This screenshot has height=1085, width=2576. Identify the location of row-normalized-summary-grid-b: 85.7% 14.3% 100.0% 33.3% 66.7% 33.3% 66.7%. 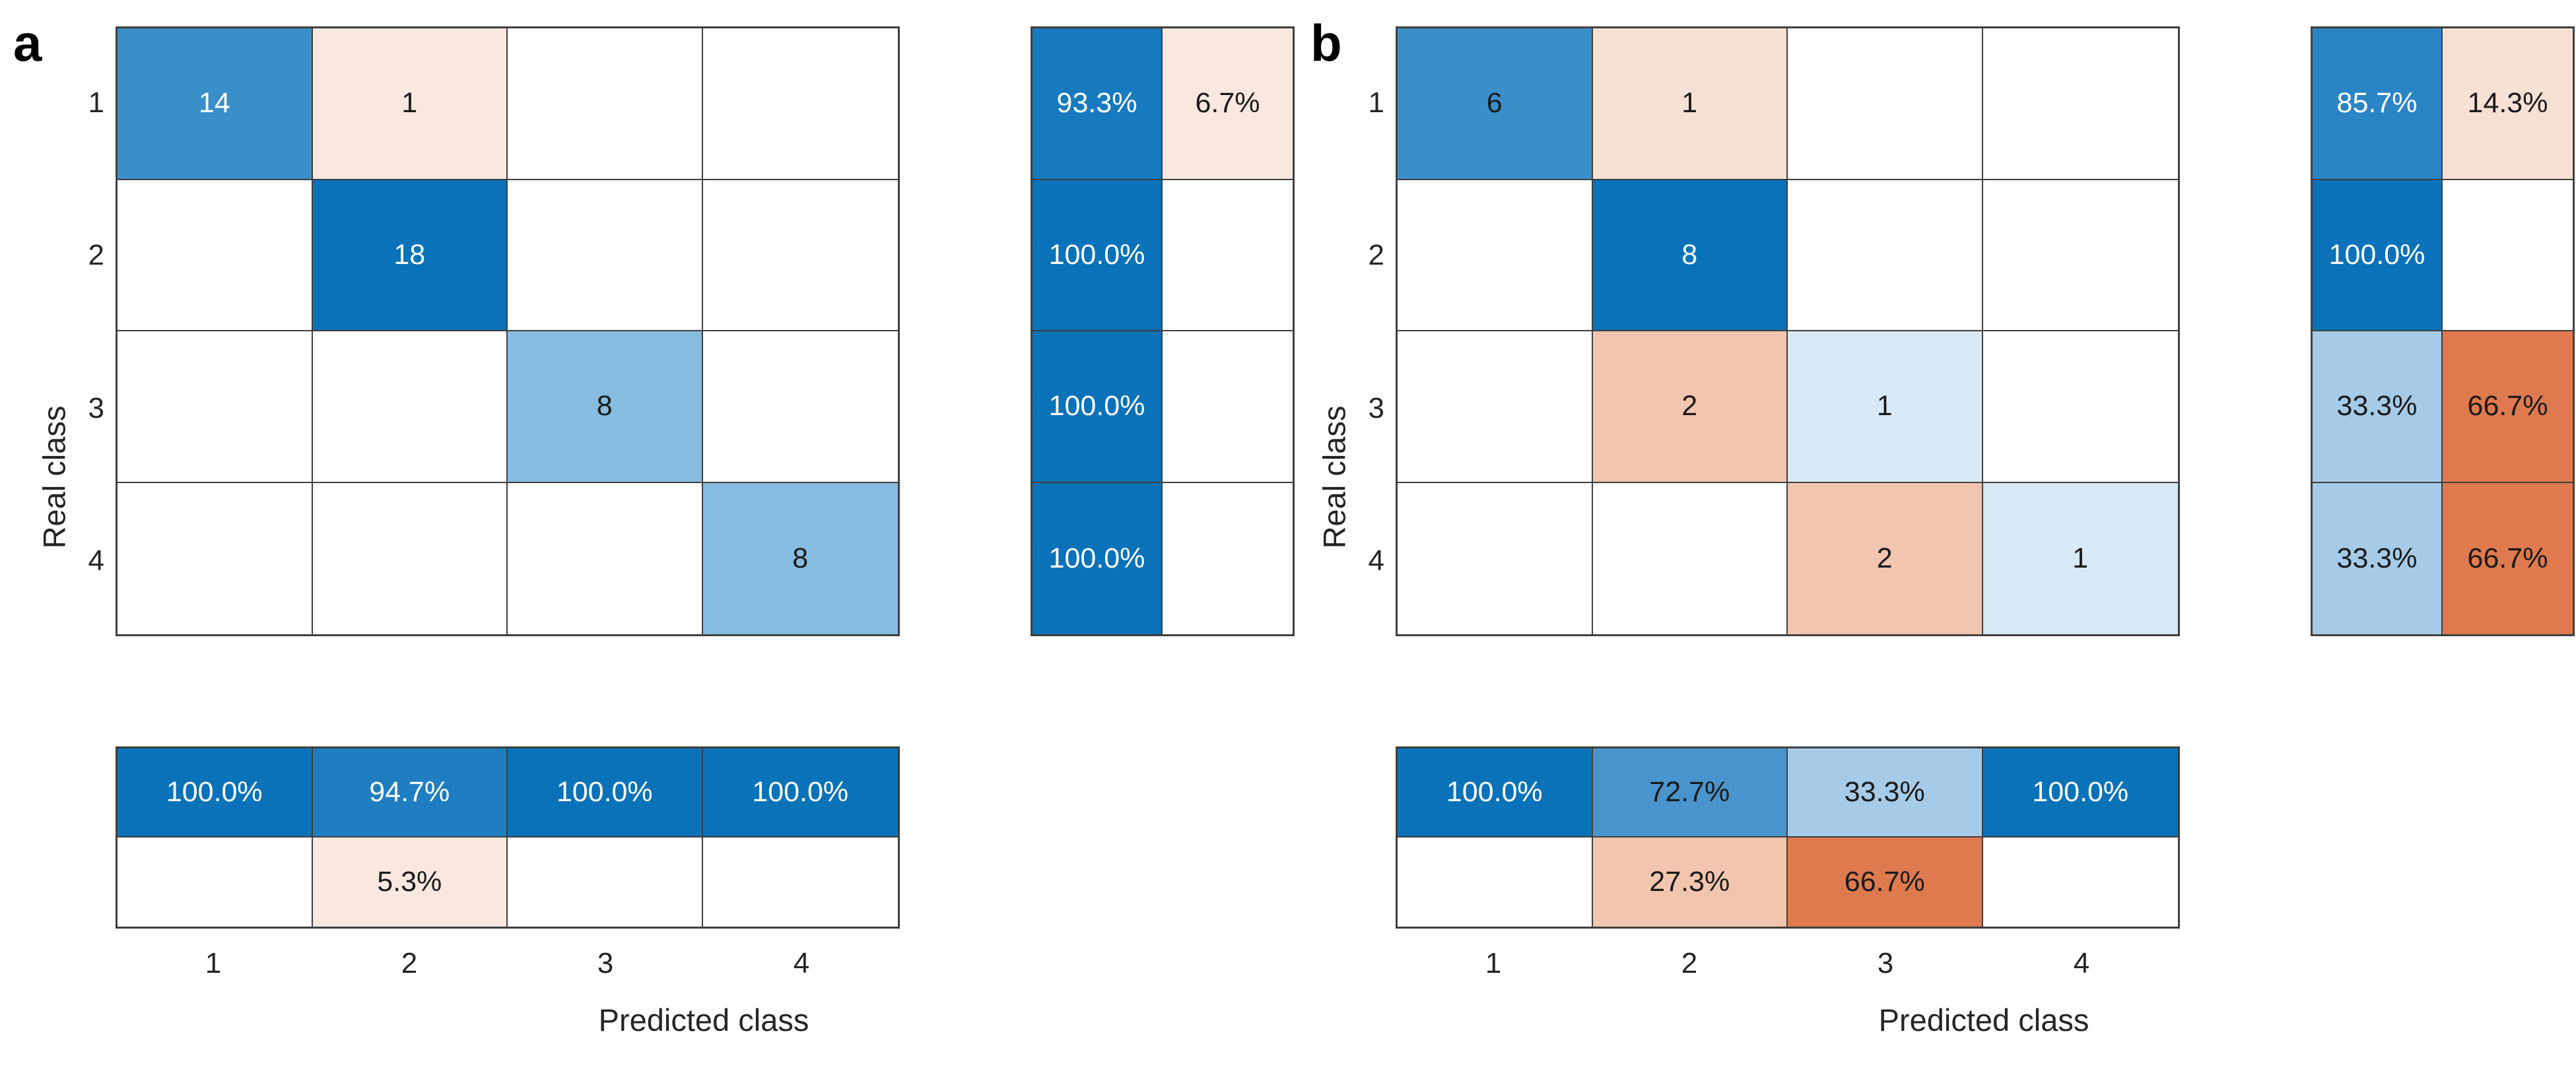
(2443, 331).